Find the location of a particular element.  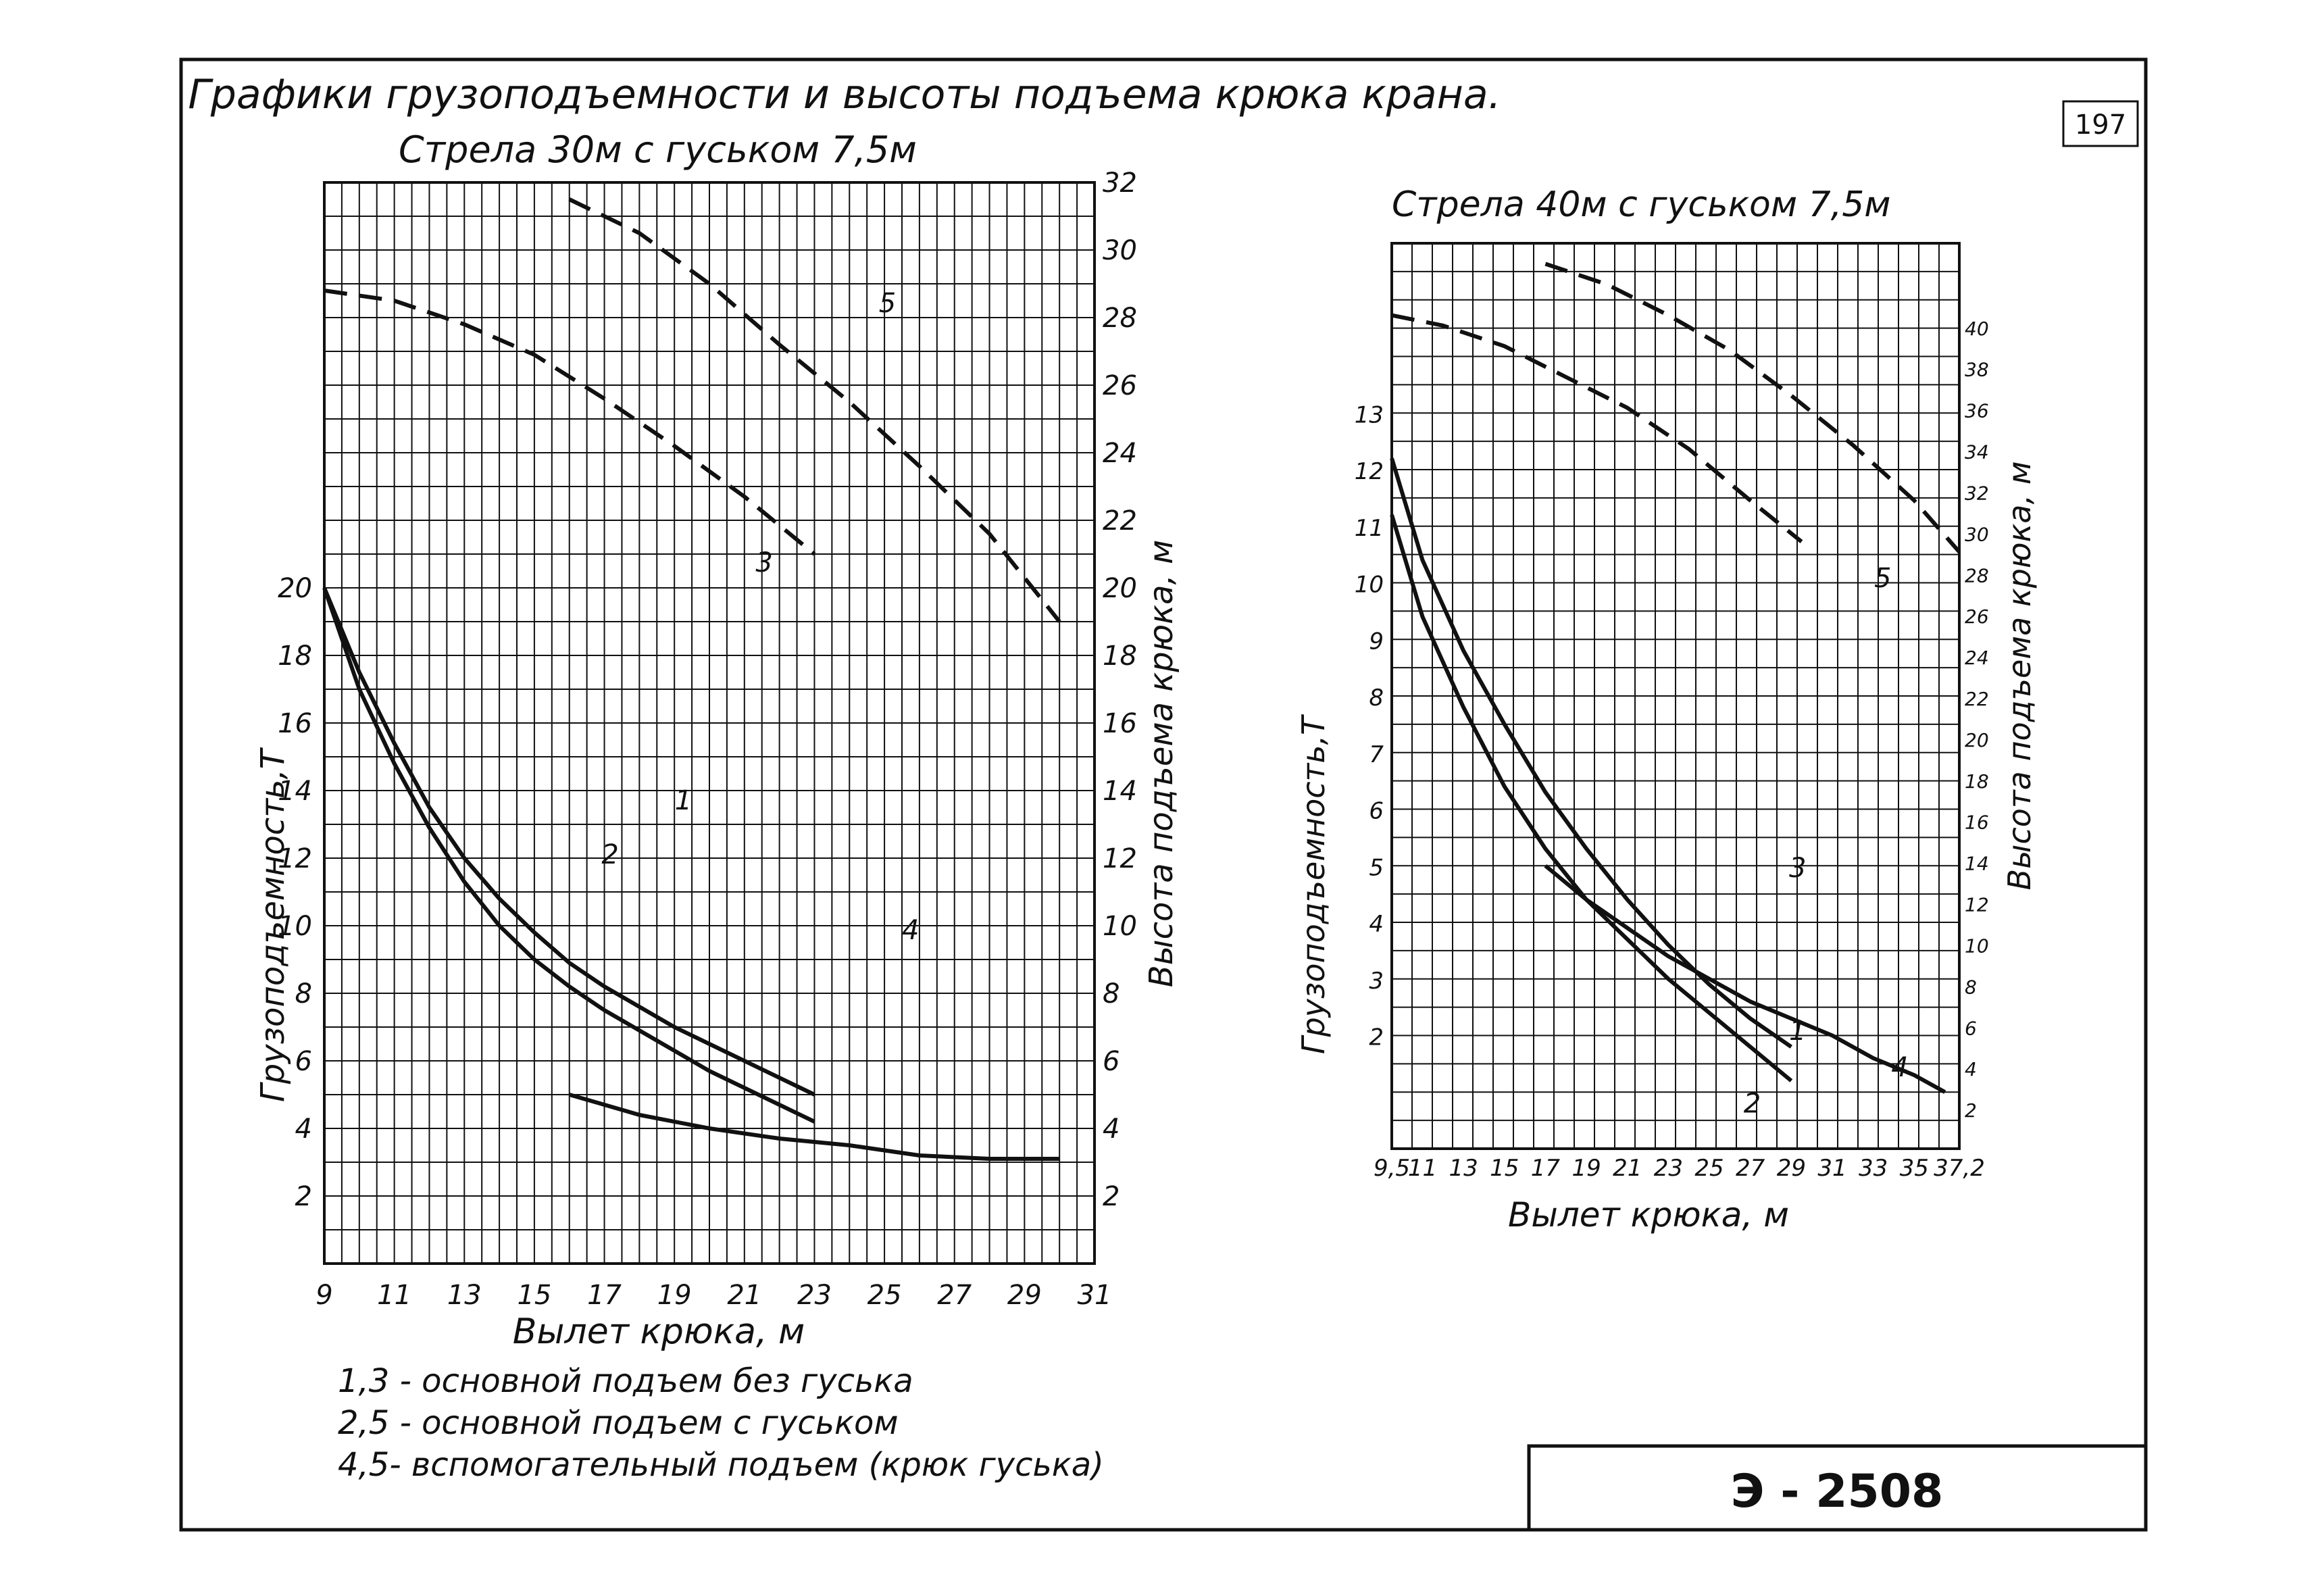

x-tick-label: 19 is located at coordinates (674, 1296).